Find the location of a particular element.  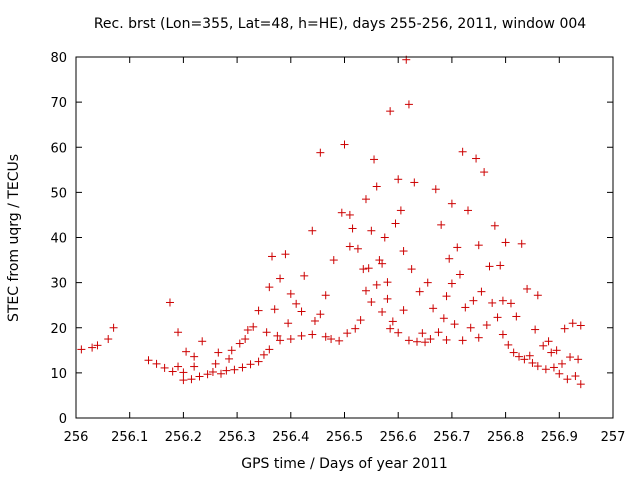

y-tick-label: 60 is located at coordinates (58, 148).